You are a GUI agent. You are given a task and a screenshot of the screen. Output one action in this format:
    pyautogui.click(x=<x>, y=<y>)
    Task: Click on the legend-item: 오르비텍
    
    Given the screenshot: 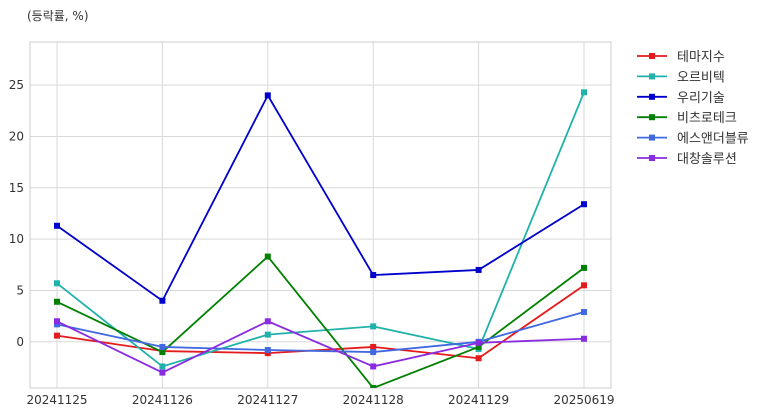 What is the action you would take?
    pyautogui.click(x=681, y=77)
    